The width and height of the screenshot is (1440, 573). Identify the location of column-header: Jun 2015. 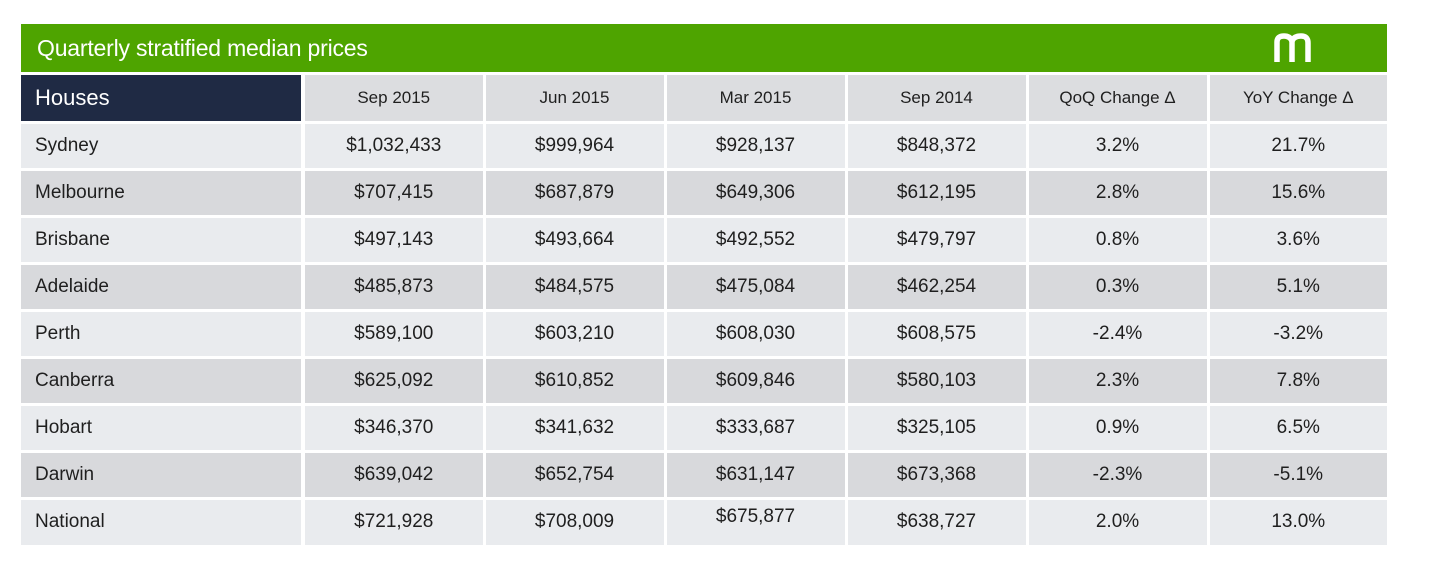
(575, 99).